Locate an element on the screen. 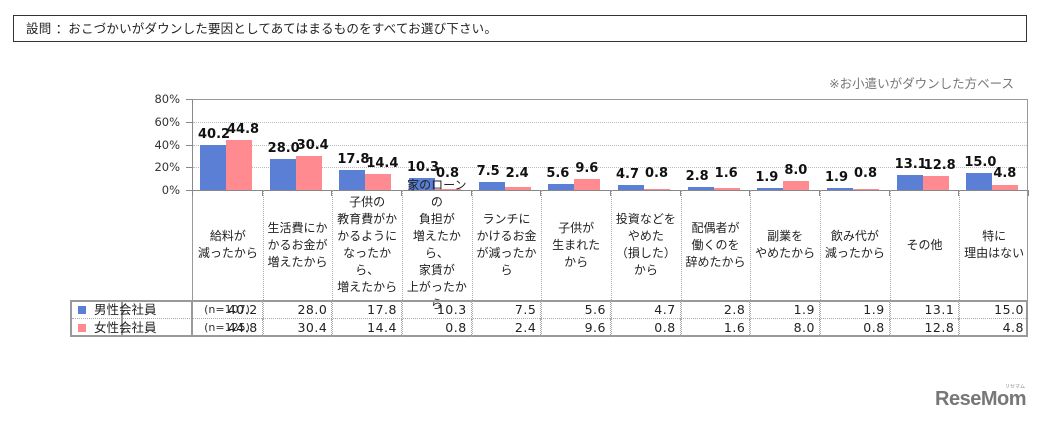  table-cell-value: 4.8 is located at coordinates (993, 328).